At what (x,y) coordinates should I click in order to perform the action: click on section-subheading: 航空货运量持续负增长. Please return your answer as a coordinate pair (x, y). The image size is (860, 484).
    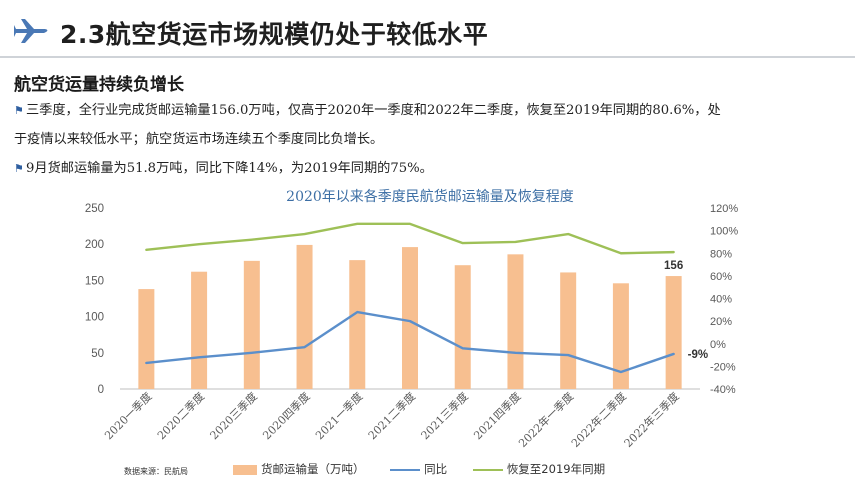
    Looking at the image, I should click on (99, 85).